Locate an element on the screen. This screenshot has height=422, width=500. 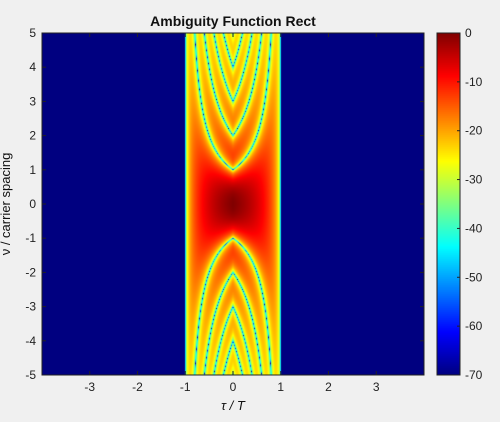
y-tick-label: -4 is located at coordinates (30, 341).